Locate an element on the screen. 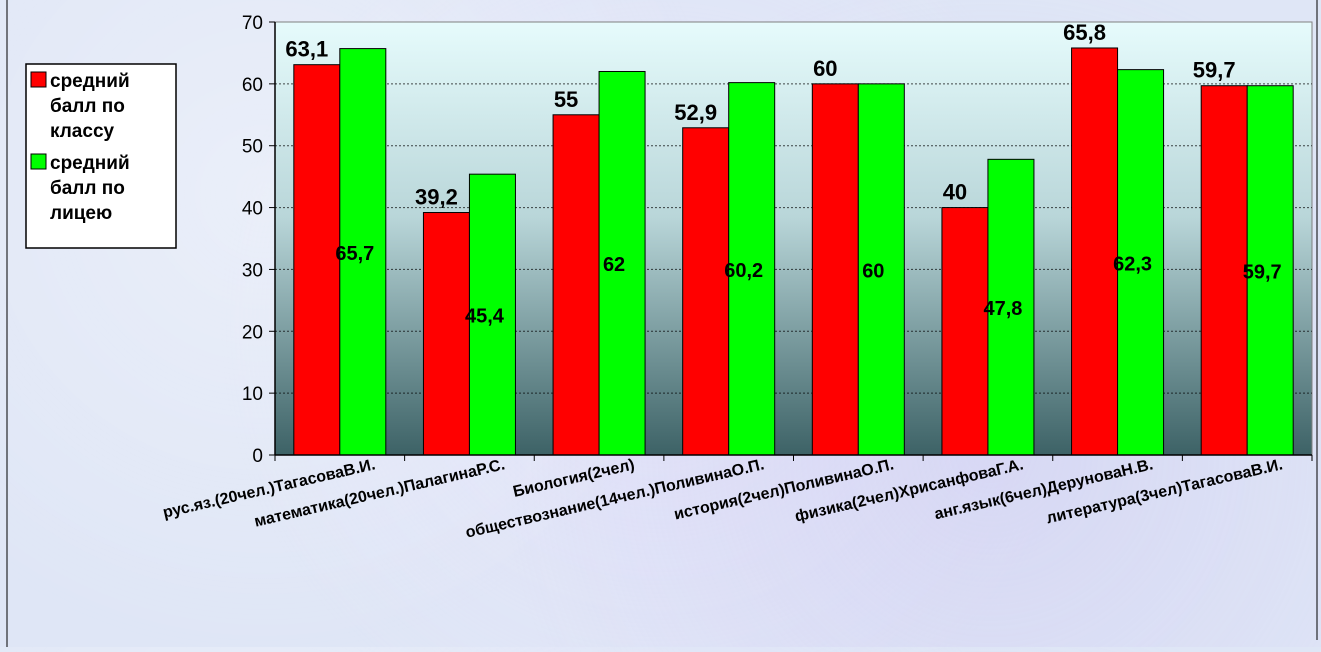 The height and width of the screenshot is (652, 1321). legend-item-lyceum-average: средний балл по лицею is located at coordinates (80, 188).